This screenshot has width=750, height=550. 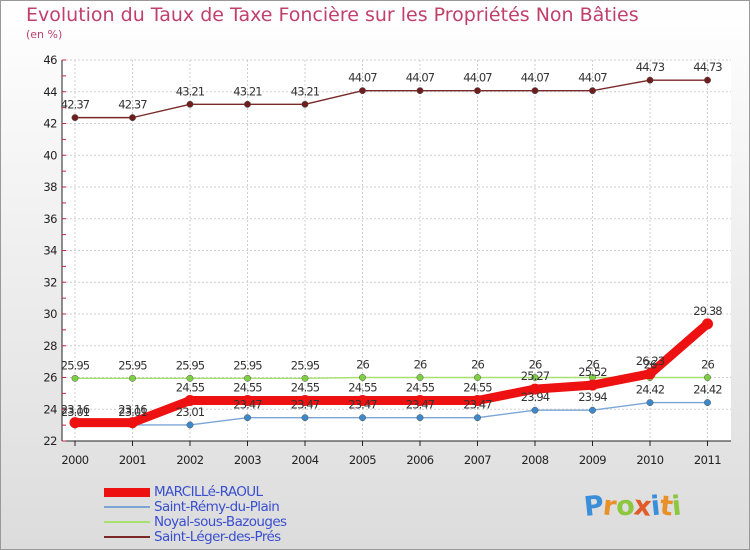 What do you see at coordinates (676, 506) in the screenshot?
I see `logo-letter: i` at bounding box center [676, 506].